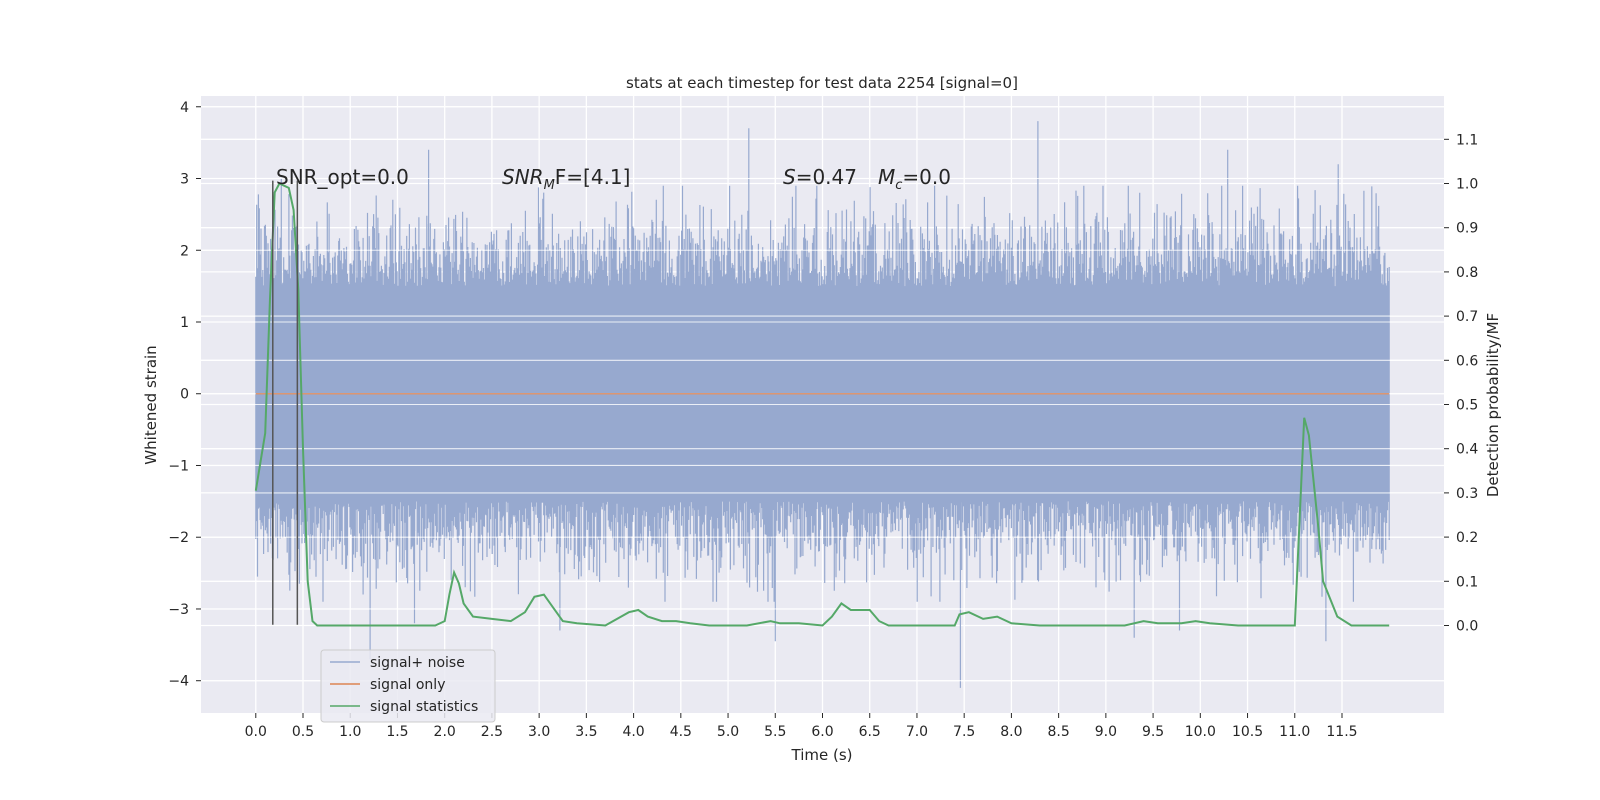  I want to click on annotation-s: S=0.47, so click(820, 177).